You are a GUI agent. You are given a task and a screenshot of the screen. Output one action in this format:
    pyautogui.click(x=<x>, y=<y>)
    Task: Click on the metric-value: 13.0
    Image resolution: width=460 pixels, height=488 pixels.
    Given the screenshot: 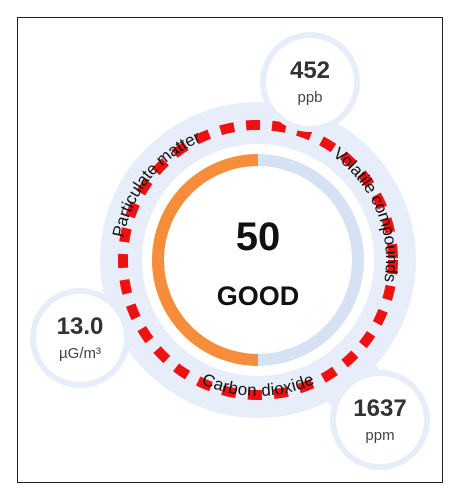 What is the action you would take?
    pyautogui.click(x=80, y=326)
    